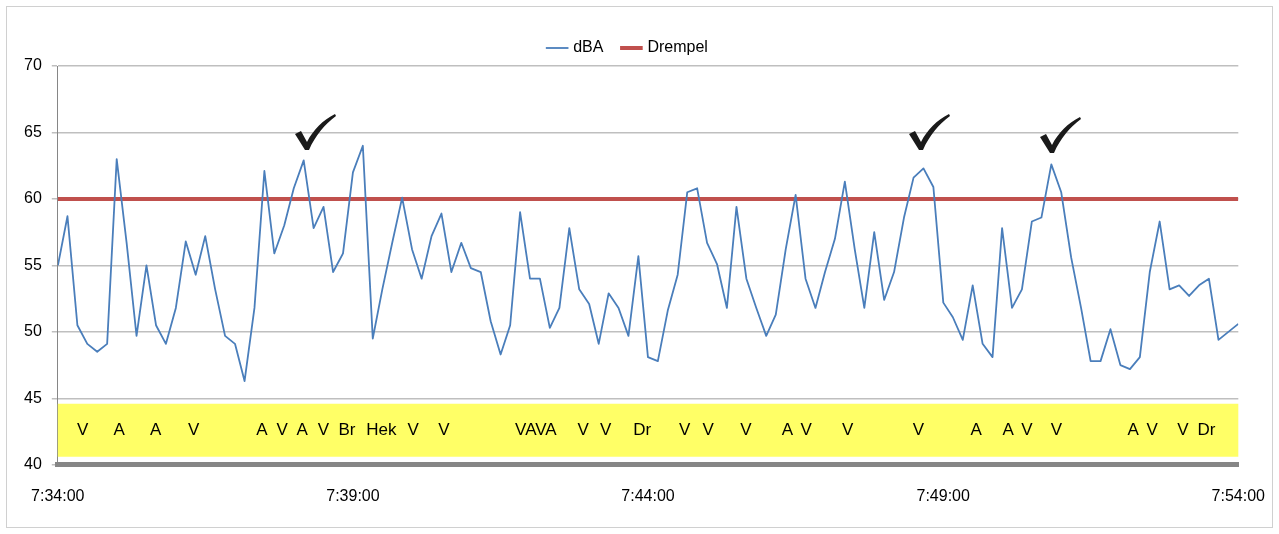 The image size is (1279, 534). What do you see at coordinates (33, 198) in the screenshot?
I see `y-tick-label: 60` at bounding box center [33, 198].